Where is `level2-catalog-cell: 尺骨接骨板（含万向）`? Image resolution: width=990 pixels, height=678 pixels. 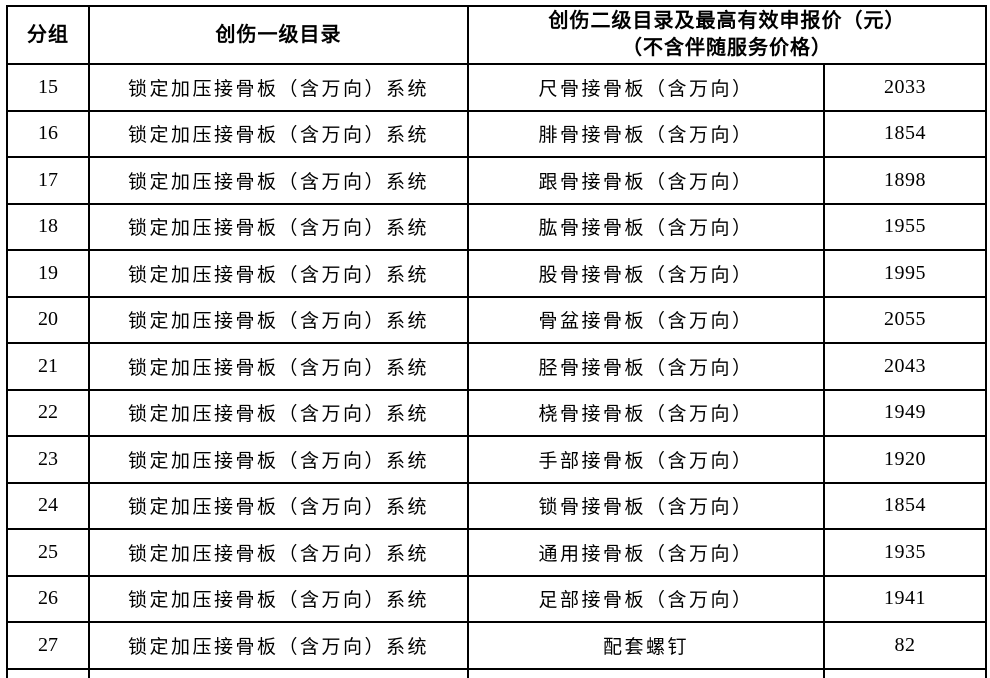
level2-catalog-cell: 尺骨接骨板（含万向） is located at coordinates (646, 87).